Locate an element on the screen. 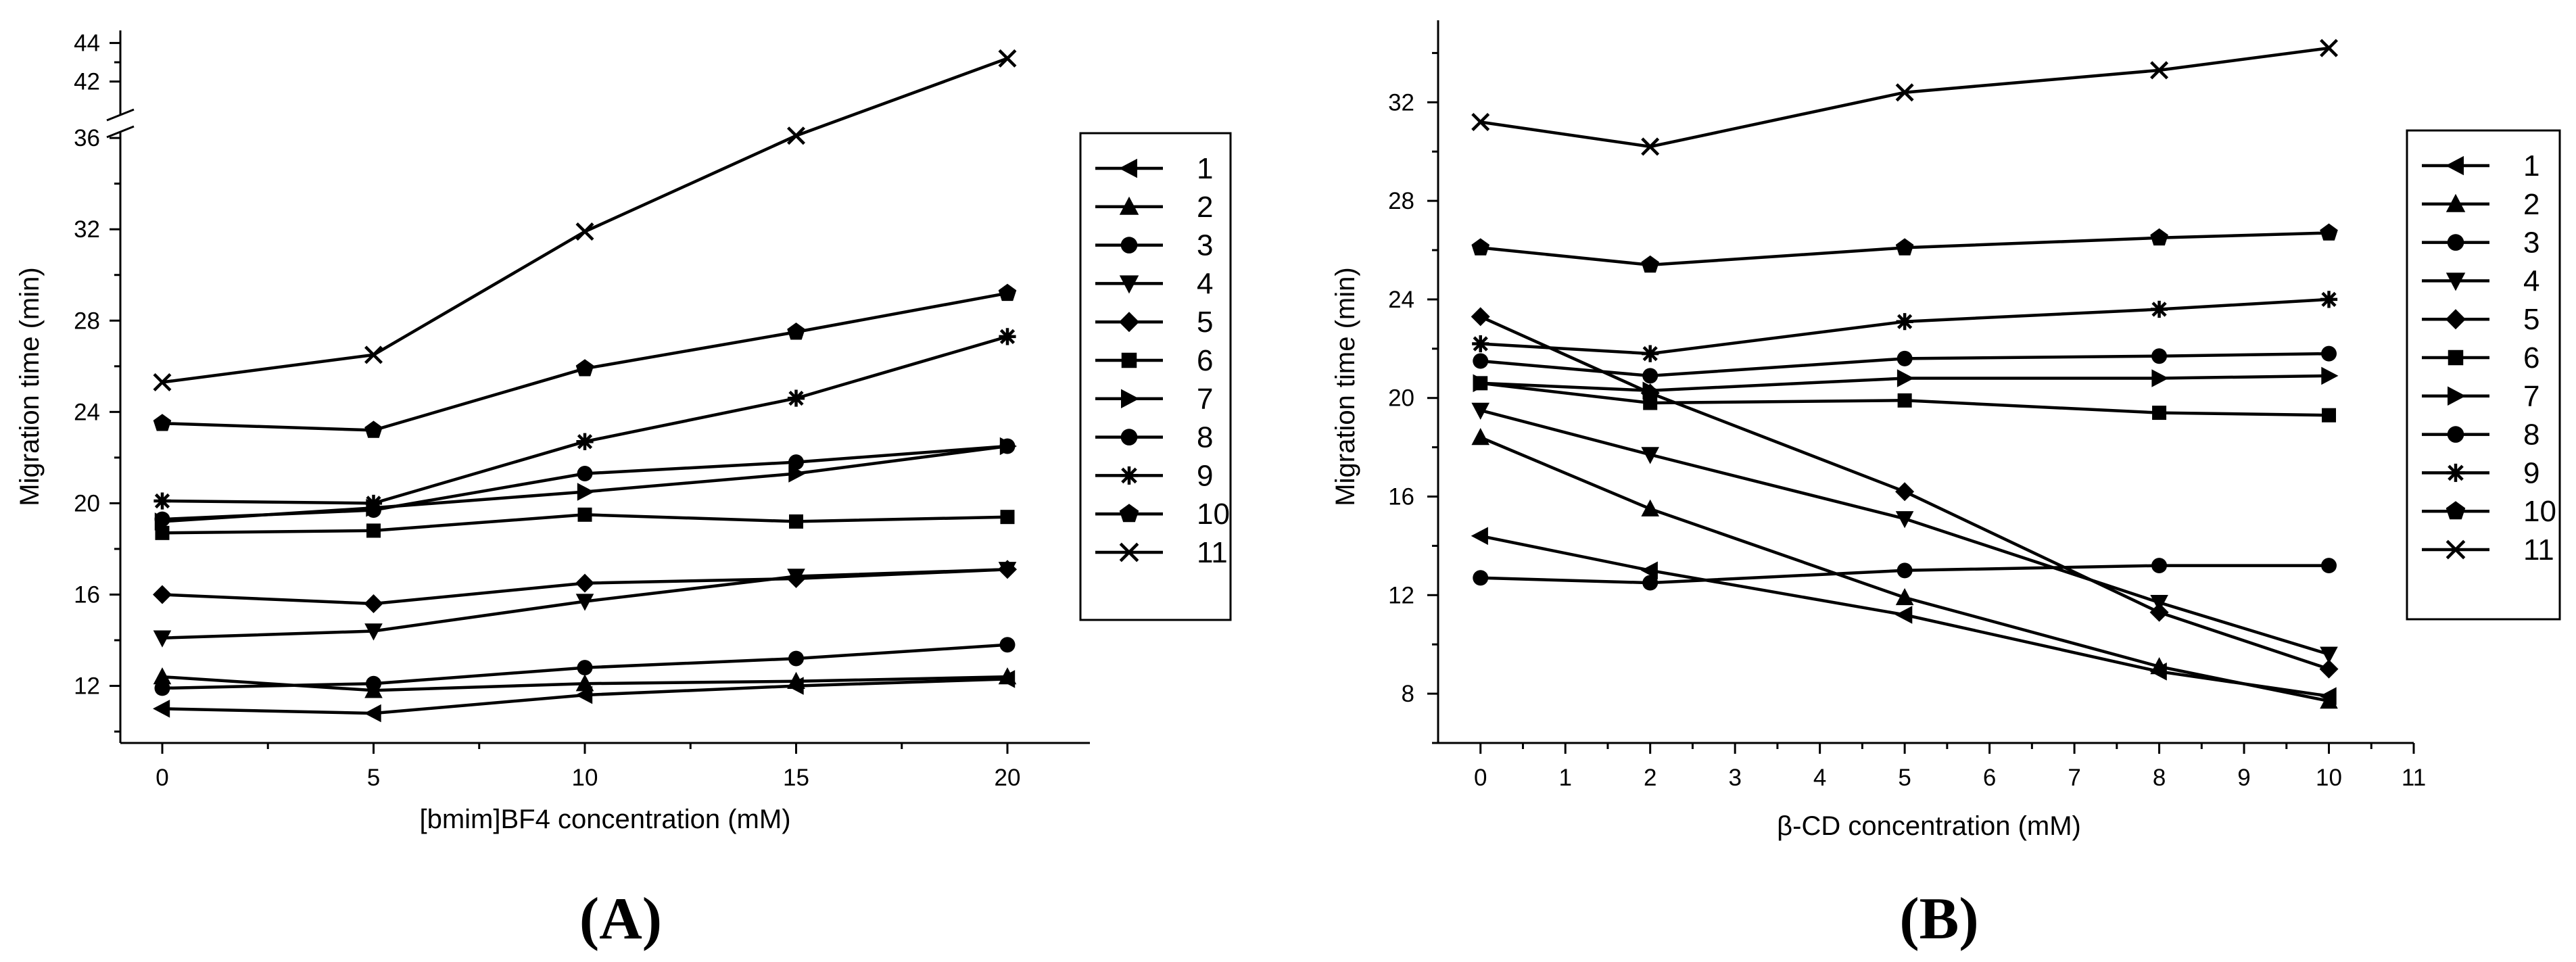 This screenshot has width=2576, height=962. legend-entry-9: 9 is located at coordinates (1154, 476).